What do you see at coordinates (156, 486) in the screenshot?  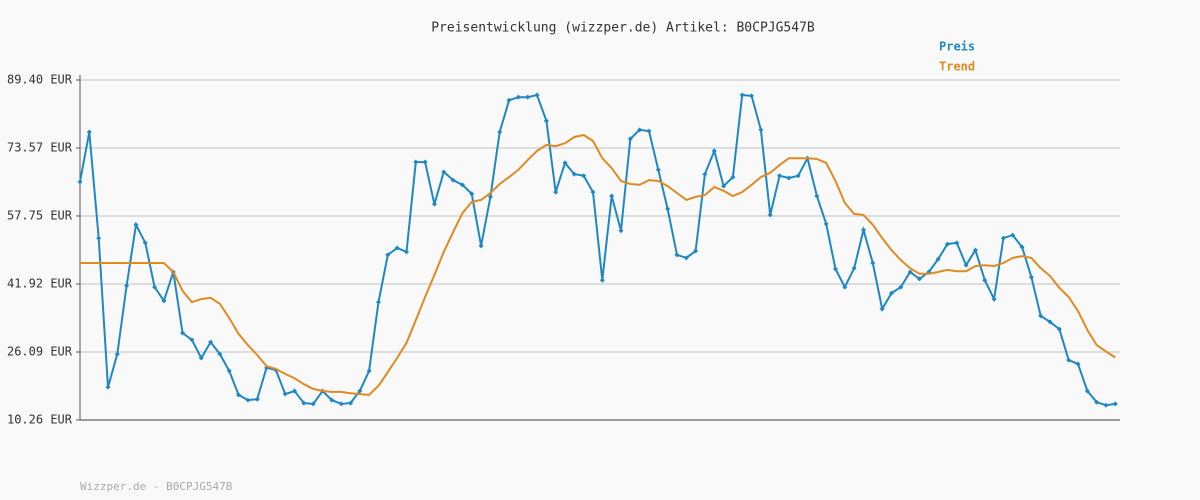 I see `footer: Wizzper.de - B0CPJG547B` at bounding box center [156, 486].